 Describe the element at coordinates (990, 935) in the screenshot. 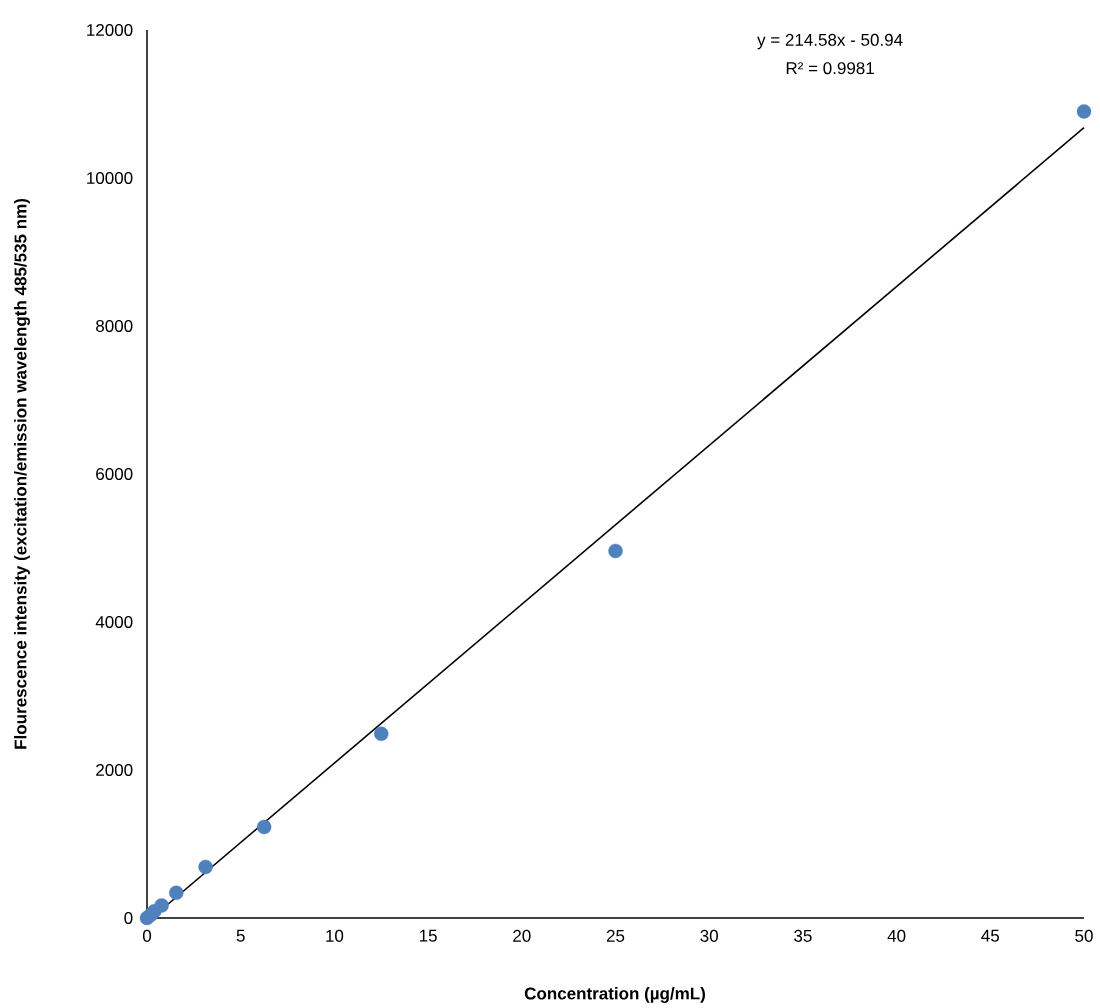

I see `x-tick-label: 45` at that location.